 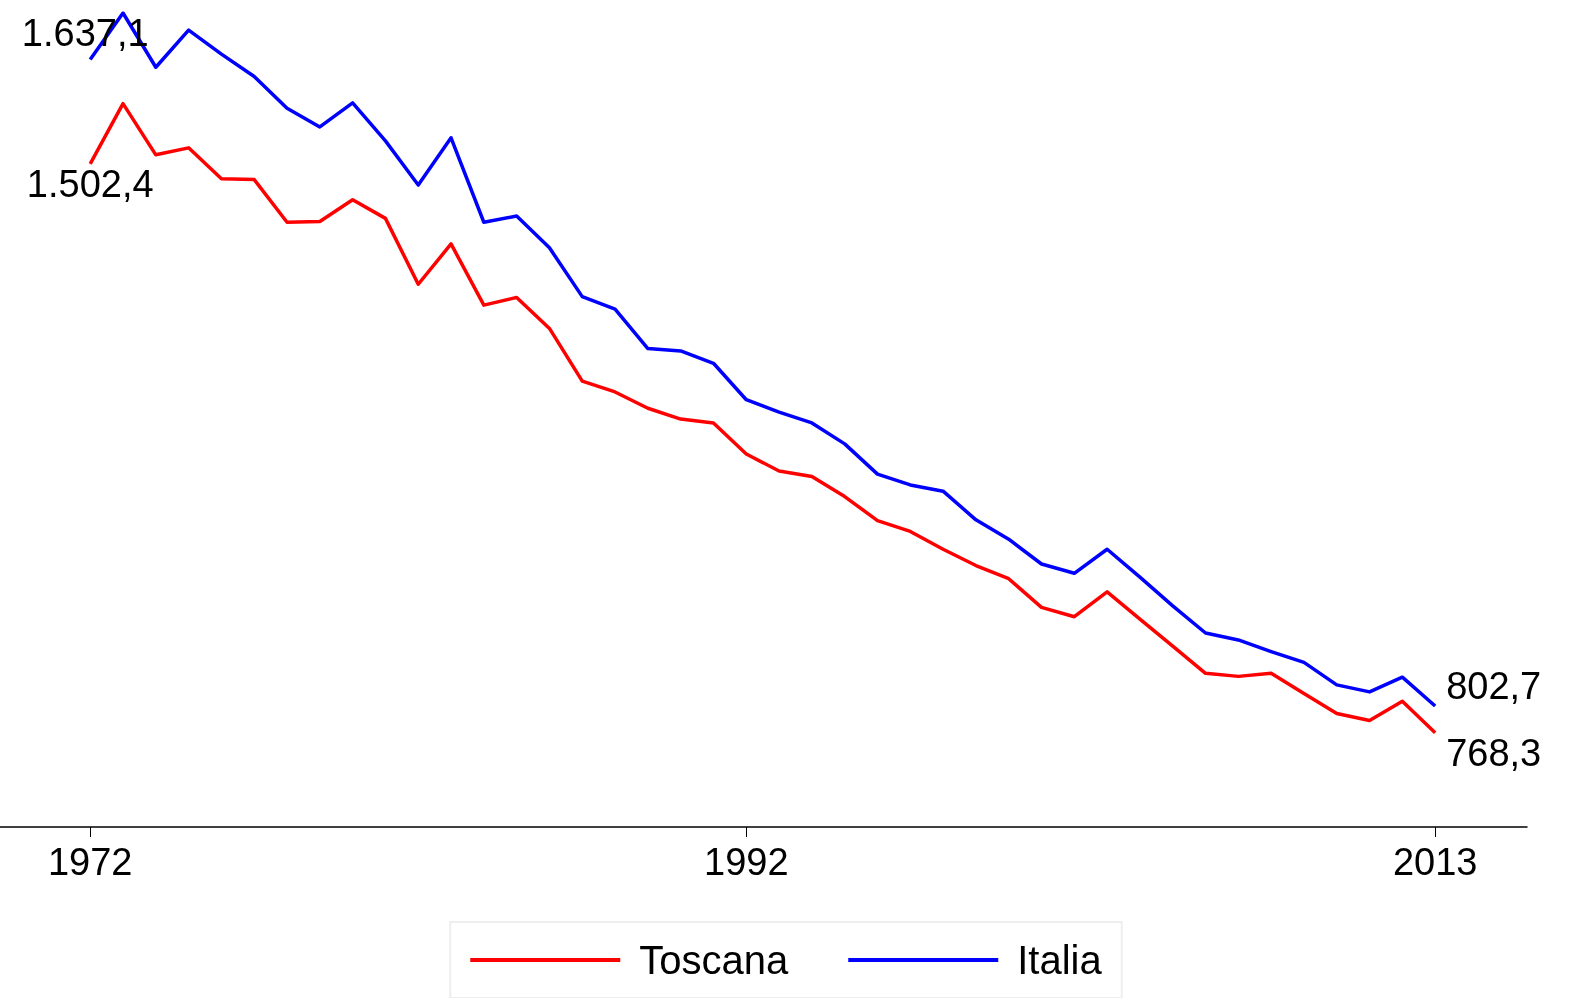 What do you see at coordinates (1494, 752) in the screenshot?
I see `data-label: 768,3` at bounding box center [1494, 752].